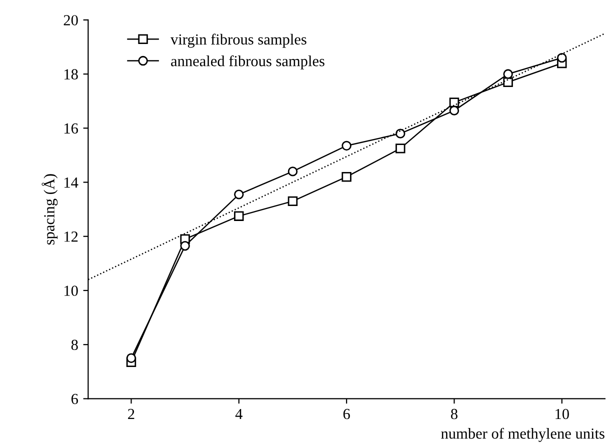 This screenshot has width=608, height=443. I want to click on legend-label: annealed fibrous samples, so click(247, 62).